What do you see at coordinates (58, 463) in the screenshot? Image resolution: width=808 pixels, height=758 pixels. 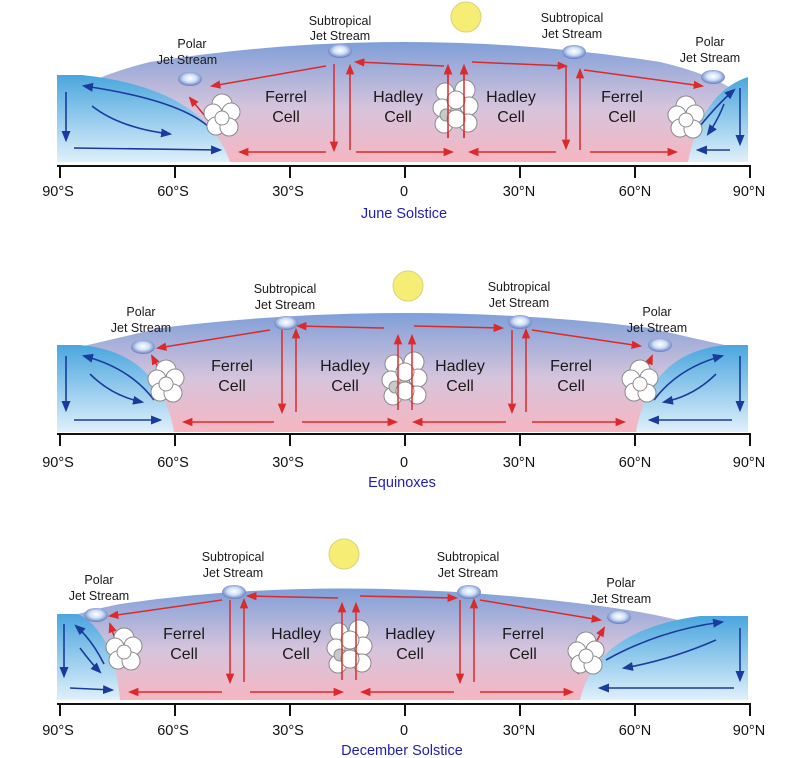 I see `tick-label: 90°S` at bounding box center [58, 463].